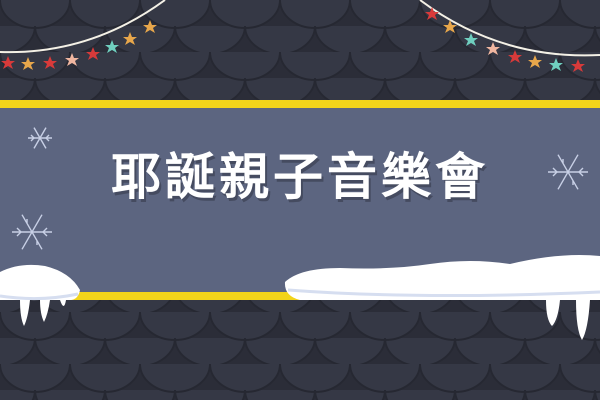  Describe the element at coordinates (40, 295) in the screenshot. I see `snow-drift-left` at that location.